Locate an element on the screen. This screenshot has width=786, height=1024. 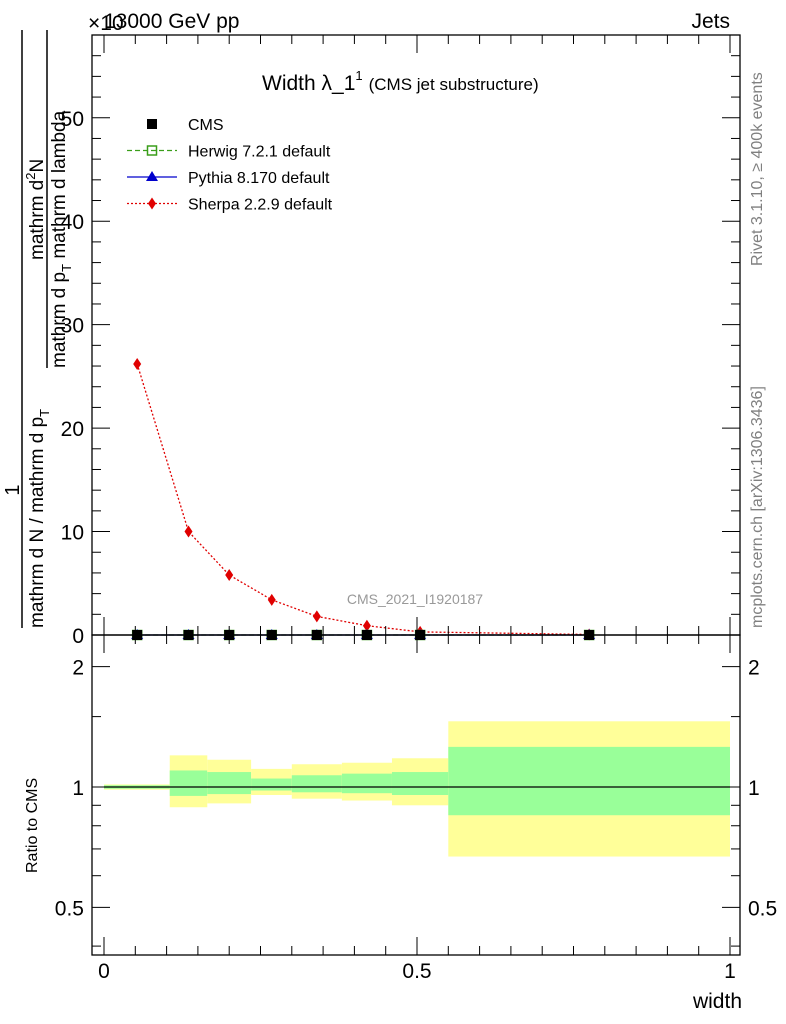
ratio-y-tick-label-right: 2 is located at coordinates (754, 668).